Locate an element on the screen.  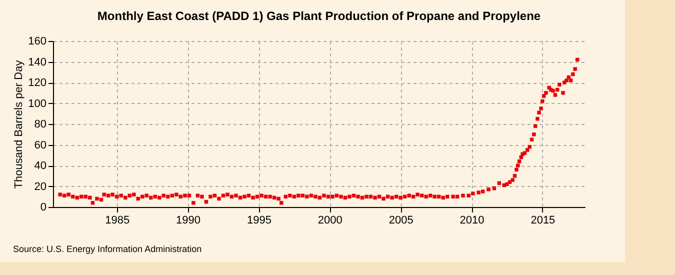
x-tick-label: 2005 is located at coordinates (401, 220).